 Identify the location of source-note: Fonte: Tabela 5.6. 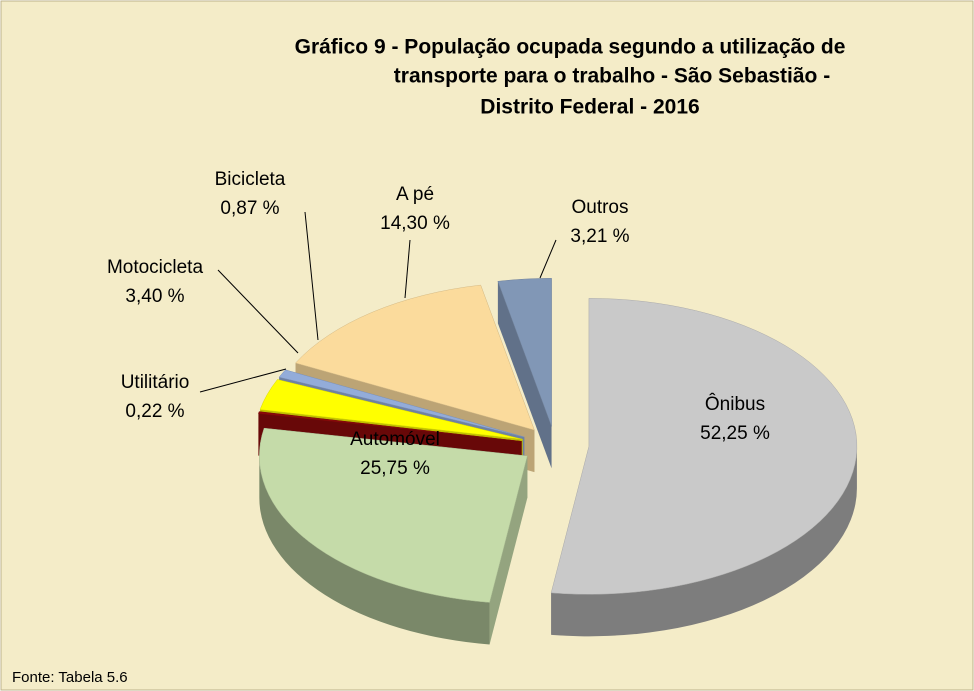
(70, 677).